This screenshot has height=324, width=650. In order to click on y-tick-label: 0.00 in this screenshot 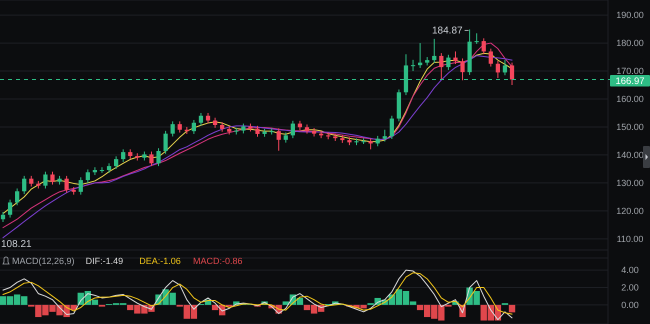, I will do `click(630, 305)`.